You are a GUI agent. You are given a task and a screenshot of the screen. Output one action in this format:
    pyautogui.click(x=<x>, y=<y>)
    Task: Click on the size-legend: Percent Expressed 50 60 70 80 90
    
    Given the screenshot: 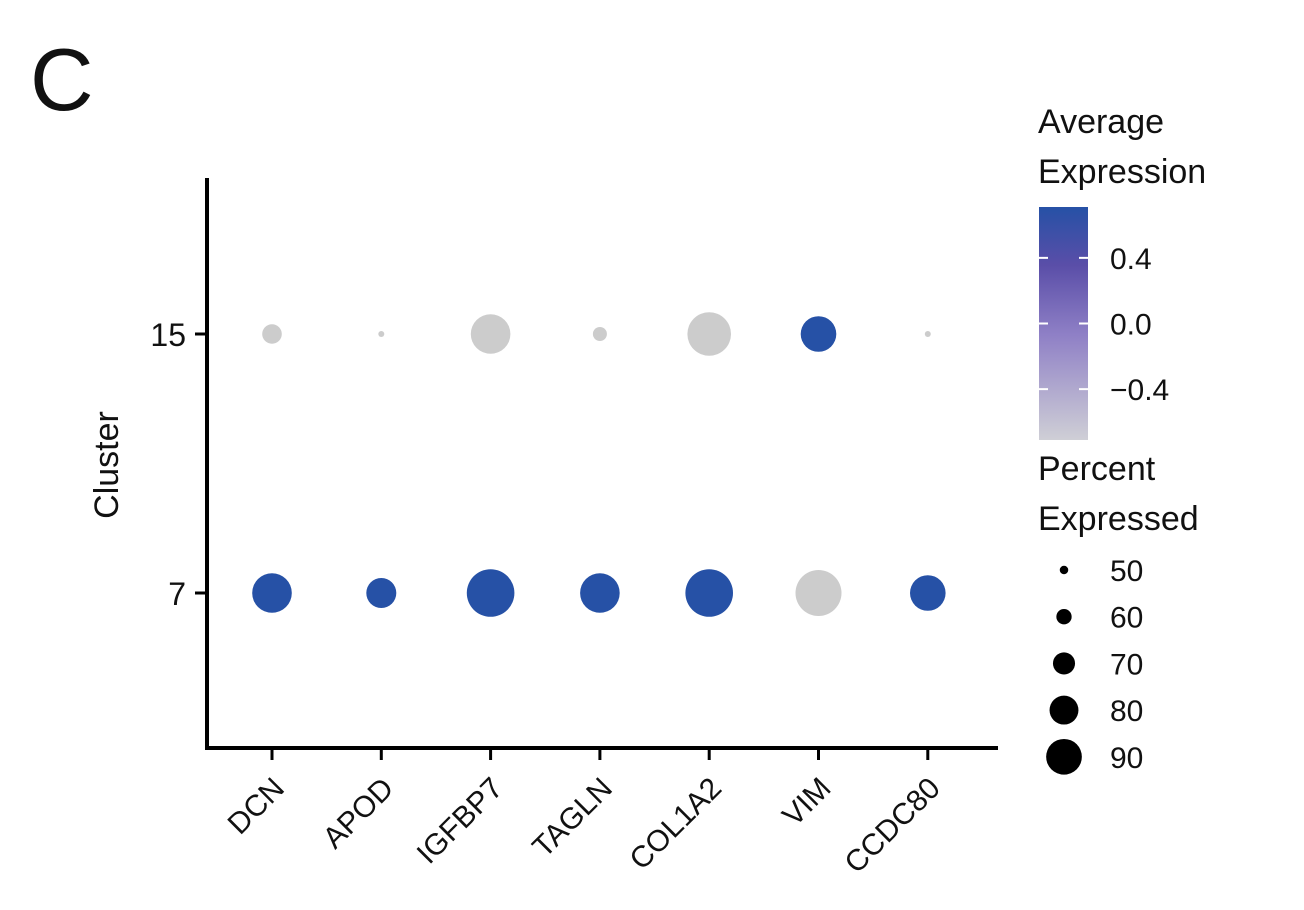 What is the action you would take?
    pyautogui.click(x=1118, y=612)
    